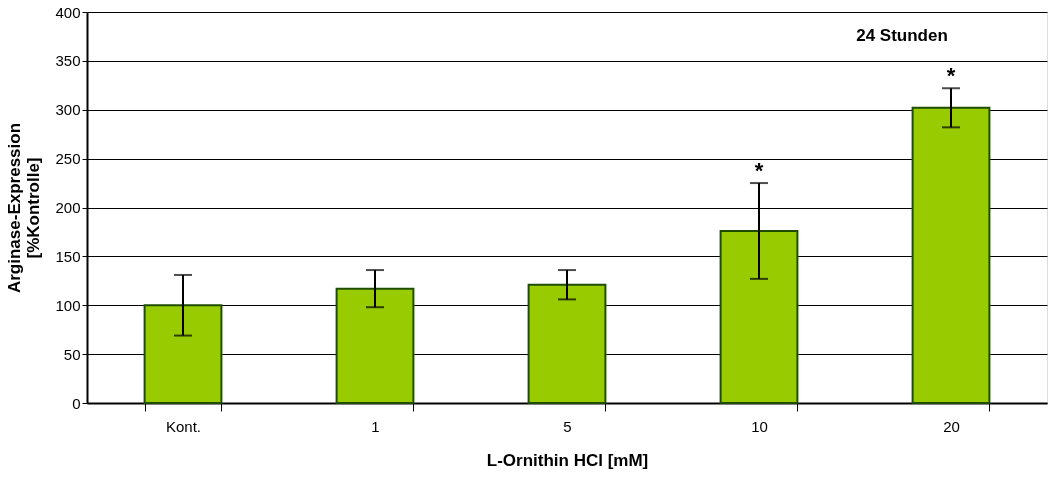 This screenshot has width=1062, height=502. I want to click on x-tick-label: 10, so click(759, 426).